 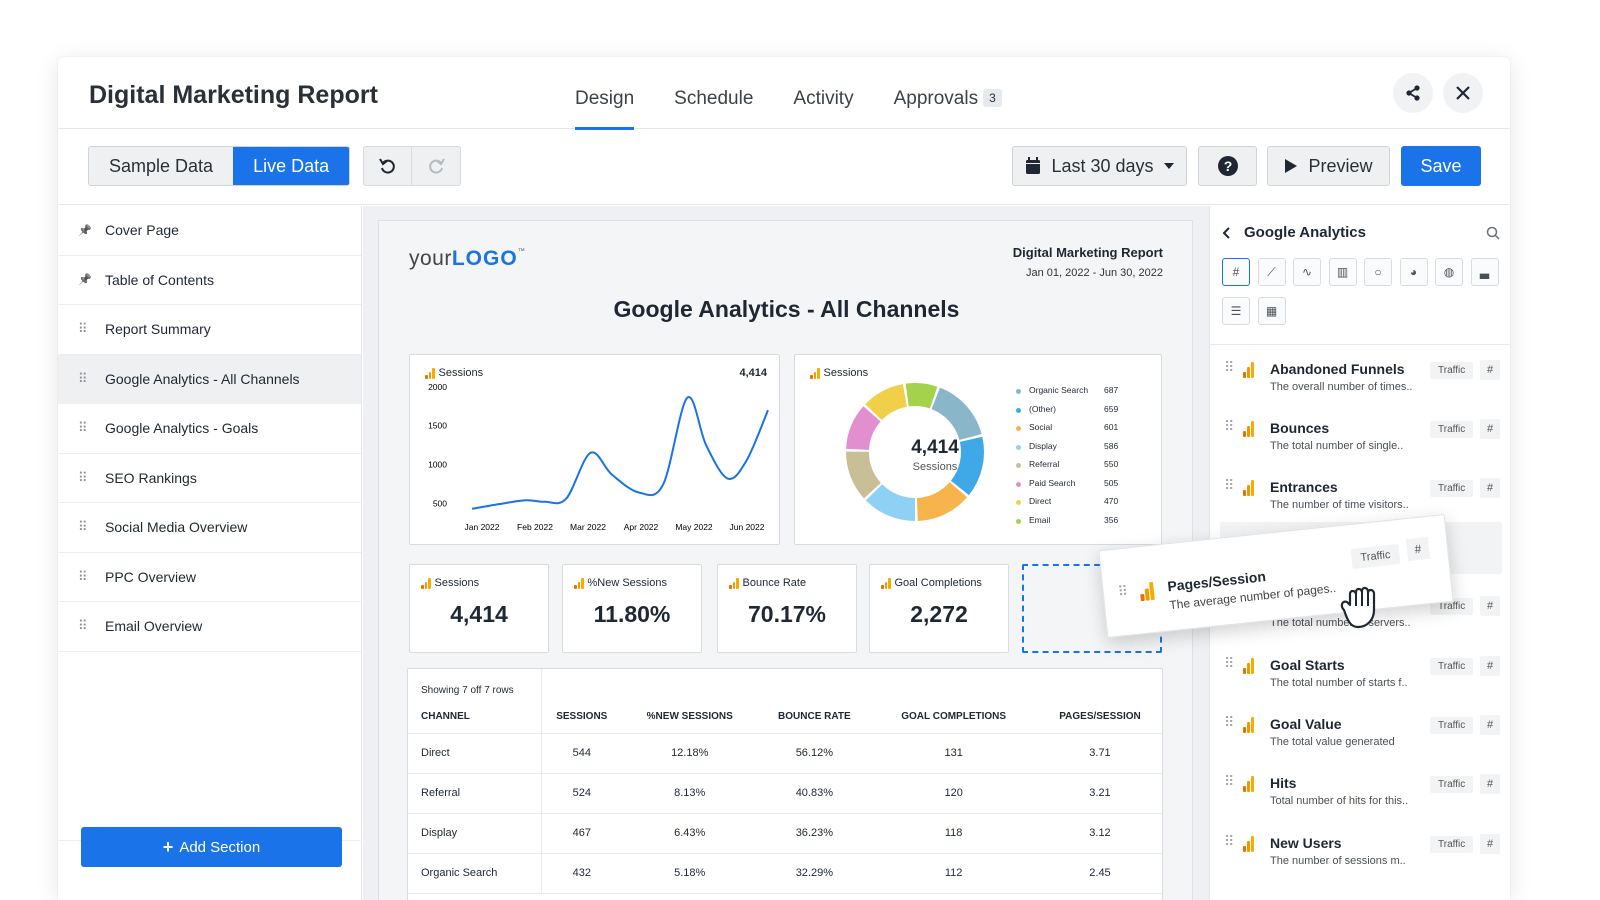 What do you see at coordinates (1227, 232) in the screenshot?
I see `back-chevron-icon` at bounding box center [1227, 232].